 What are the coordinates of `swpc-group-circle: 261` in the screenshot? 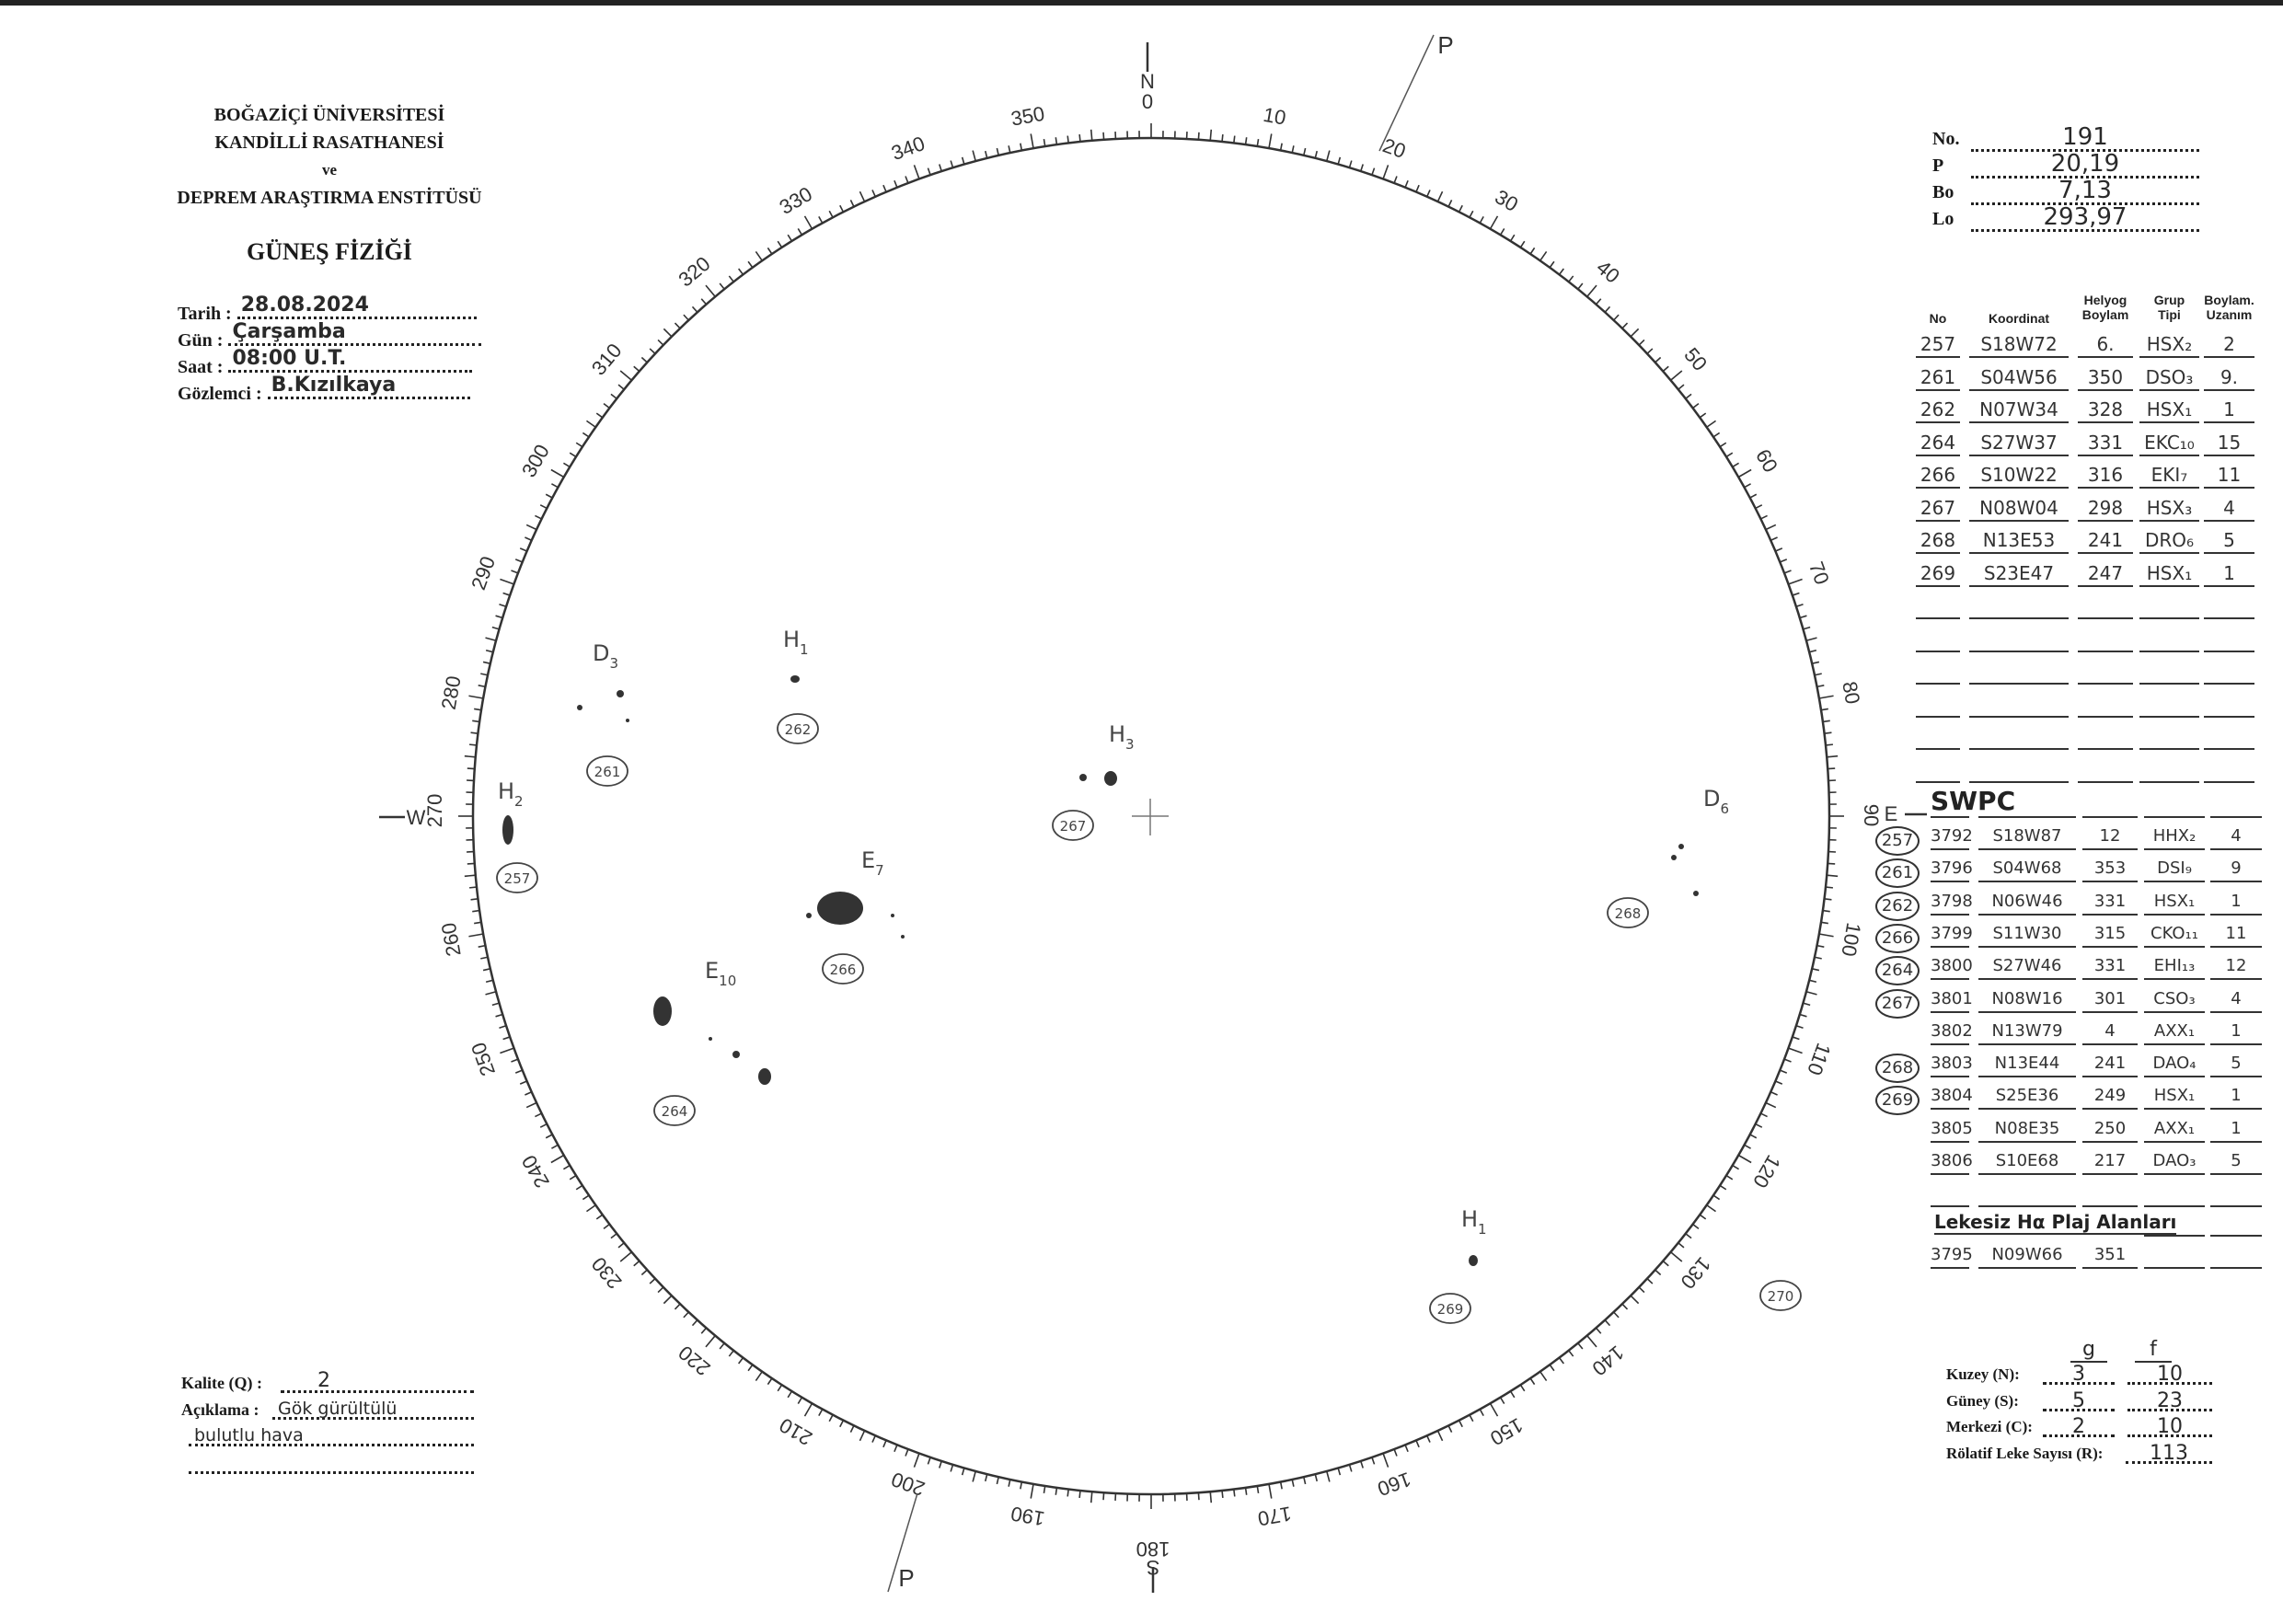 It's located at (1897, 874).